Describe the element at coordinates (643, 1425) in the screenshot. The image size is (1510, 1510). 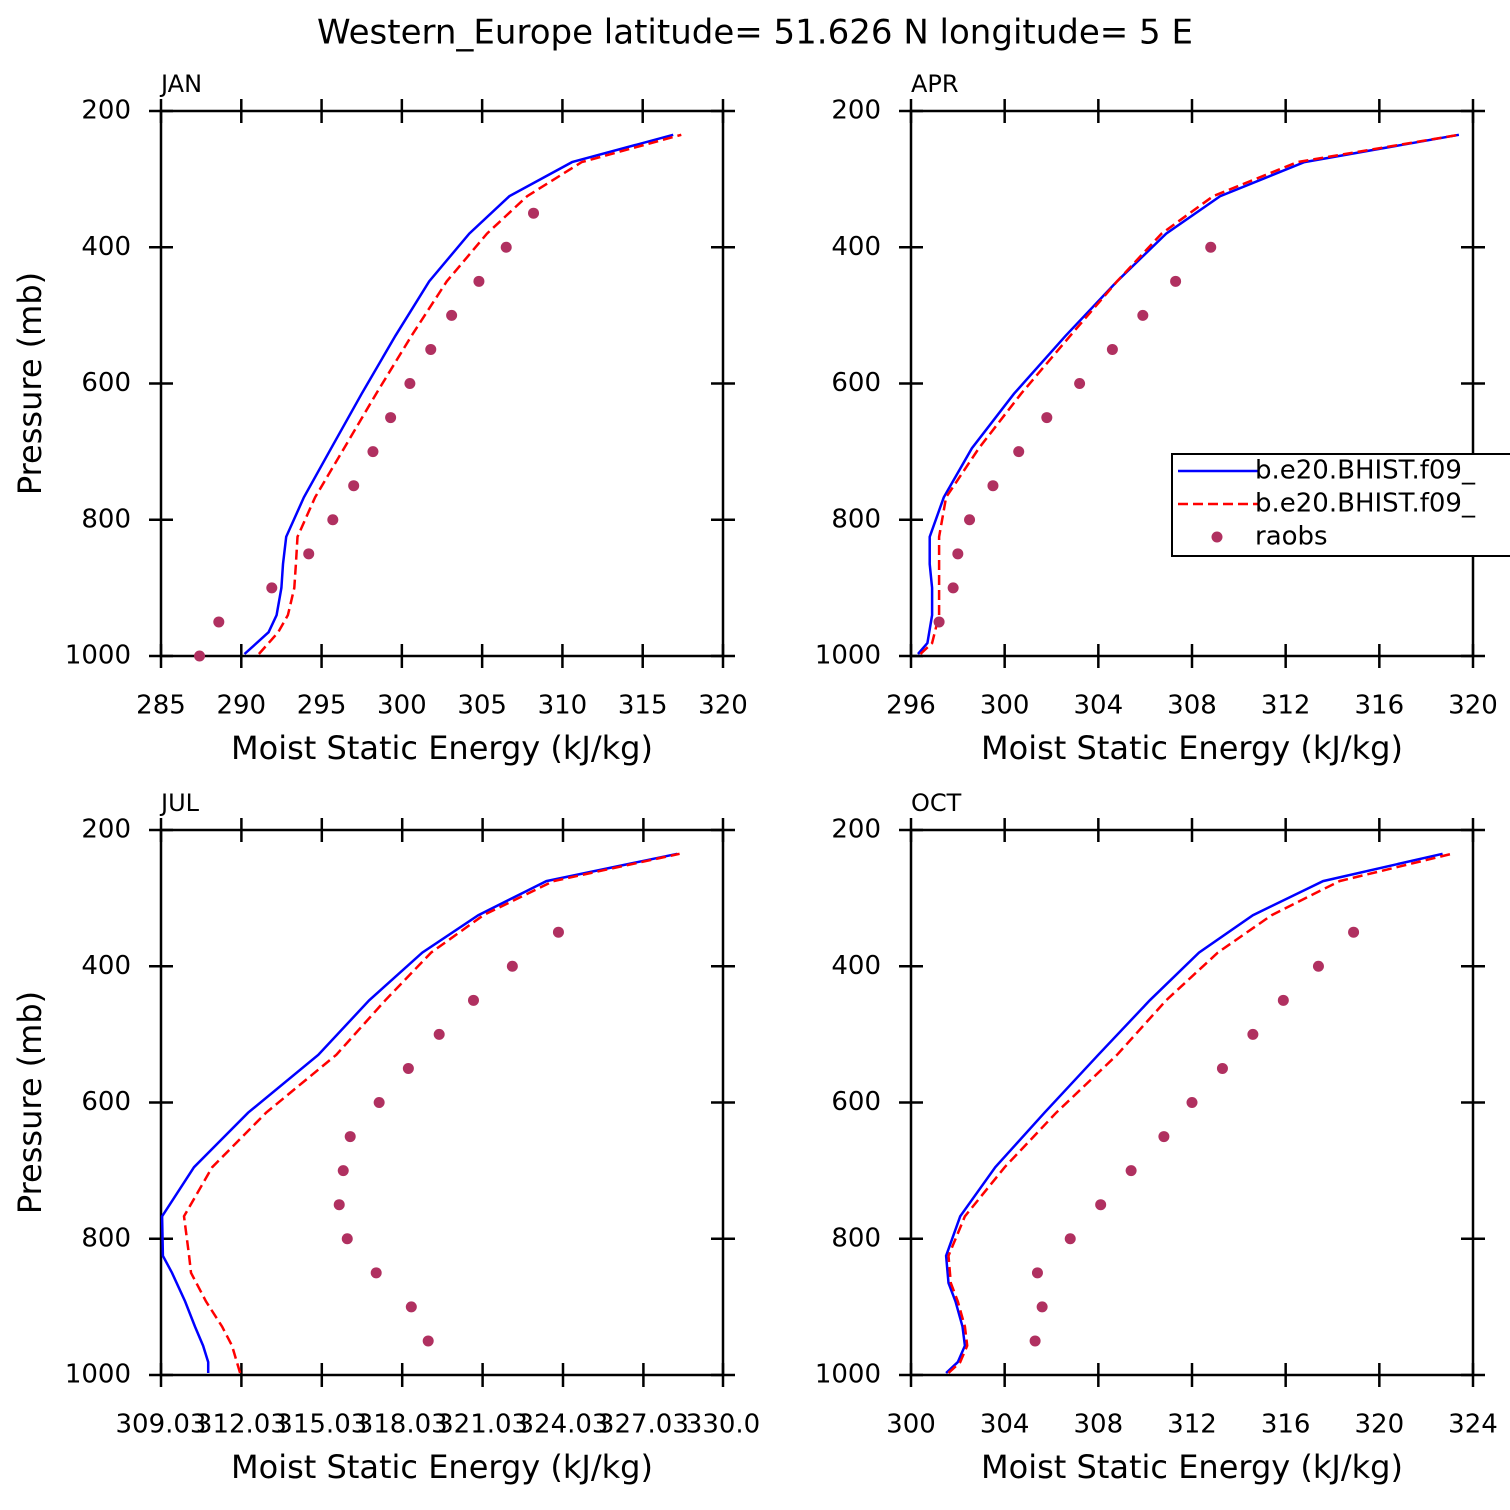
I see `x-tick-label: 327.03` at that location.